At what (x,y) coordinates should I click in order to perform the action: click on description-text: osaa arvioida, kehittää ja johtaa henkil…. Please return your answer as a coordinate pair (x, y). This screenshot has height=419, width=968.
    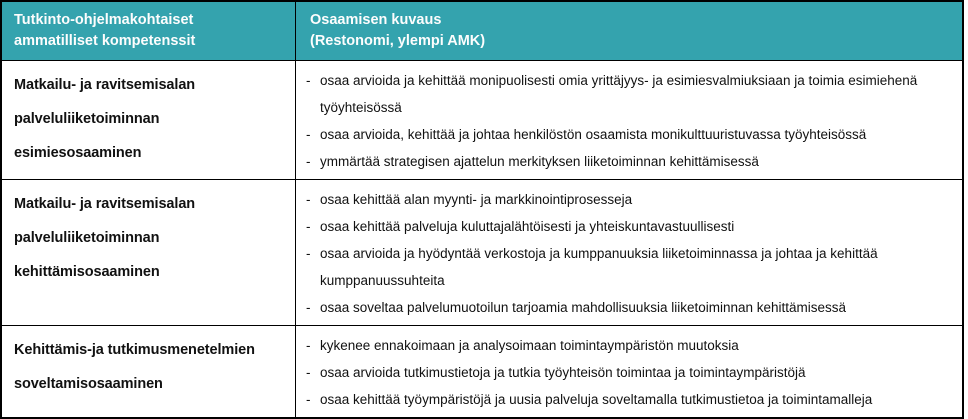
    Looking at the image, I should click on (593, 134).